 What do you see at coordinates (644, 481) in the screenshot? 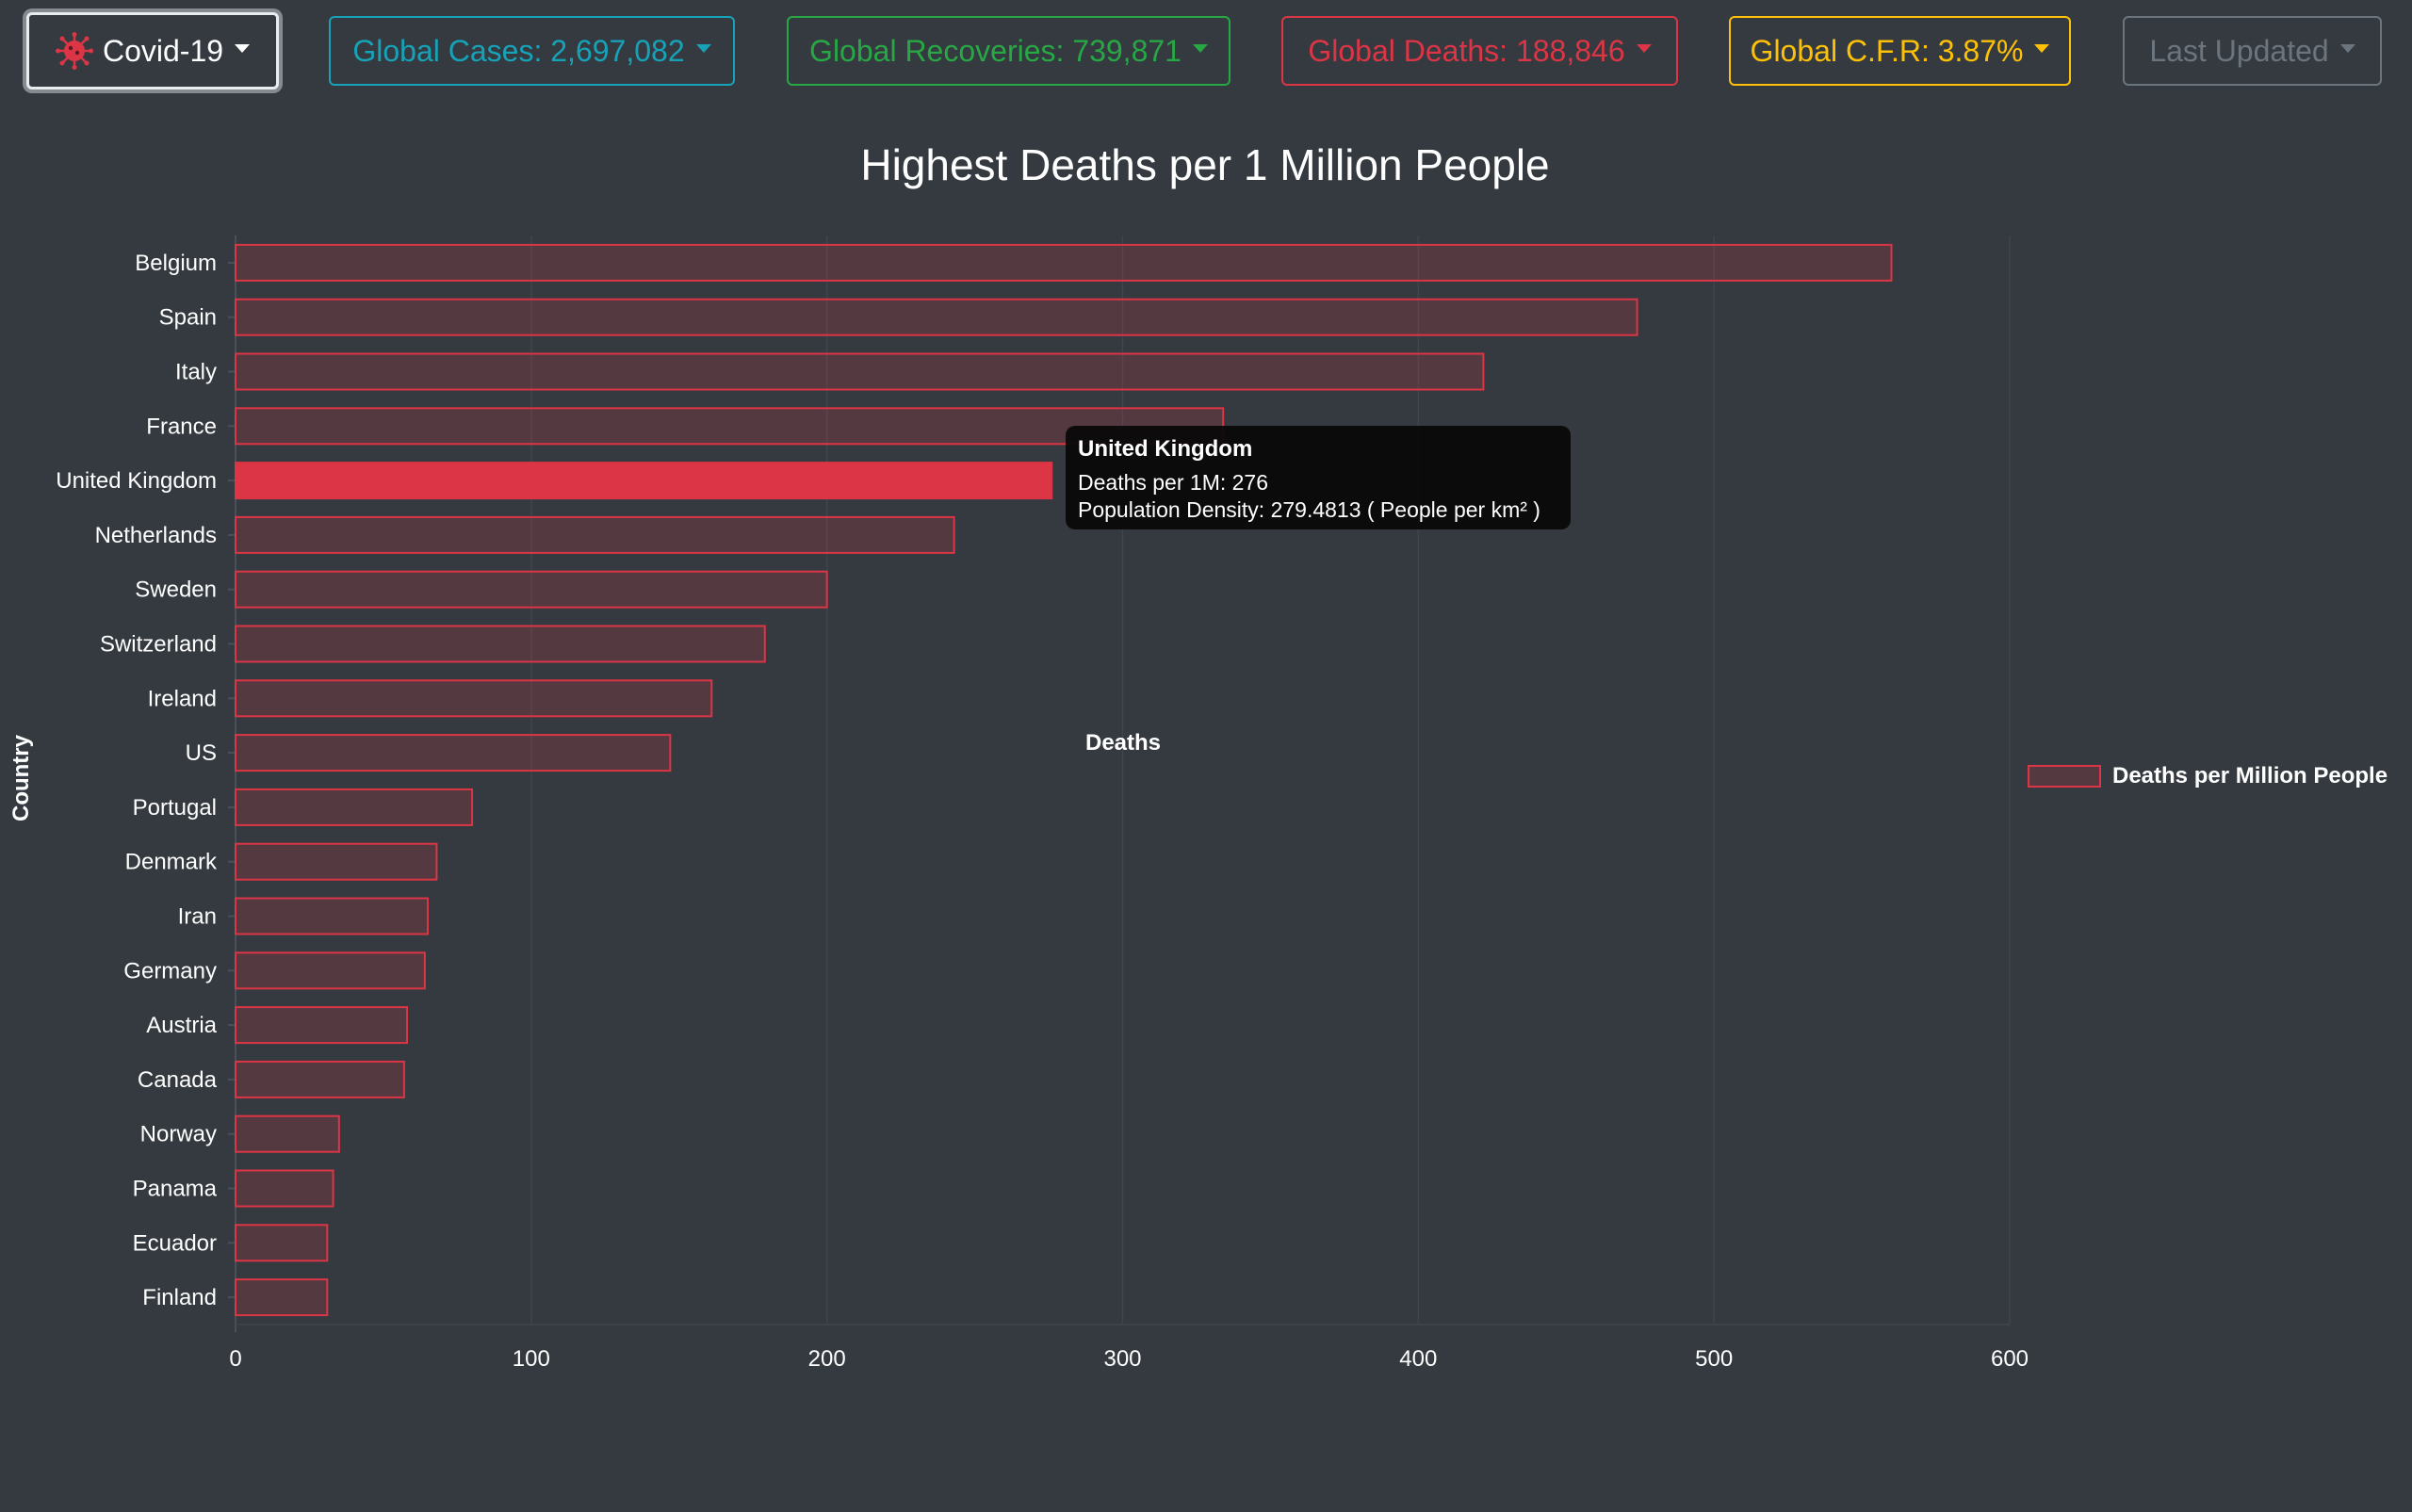
I see `bar-highlighted` at bounding box center [644, 481].